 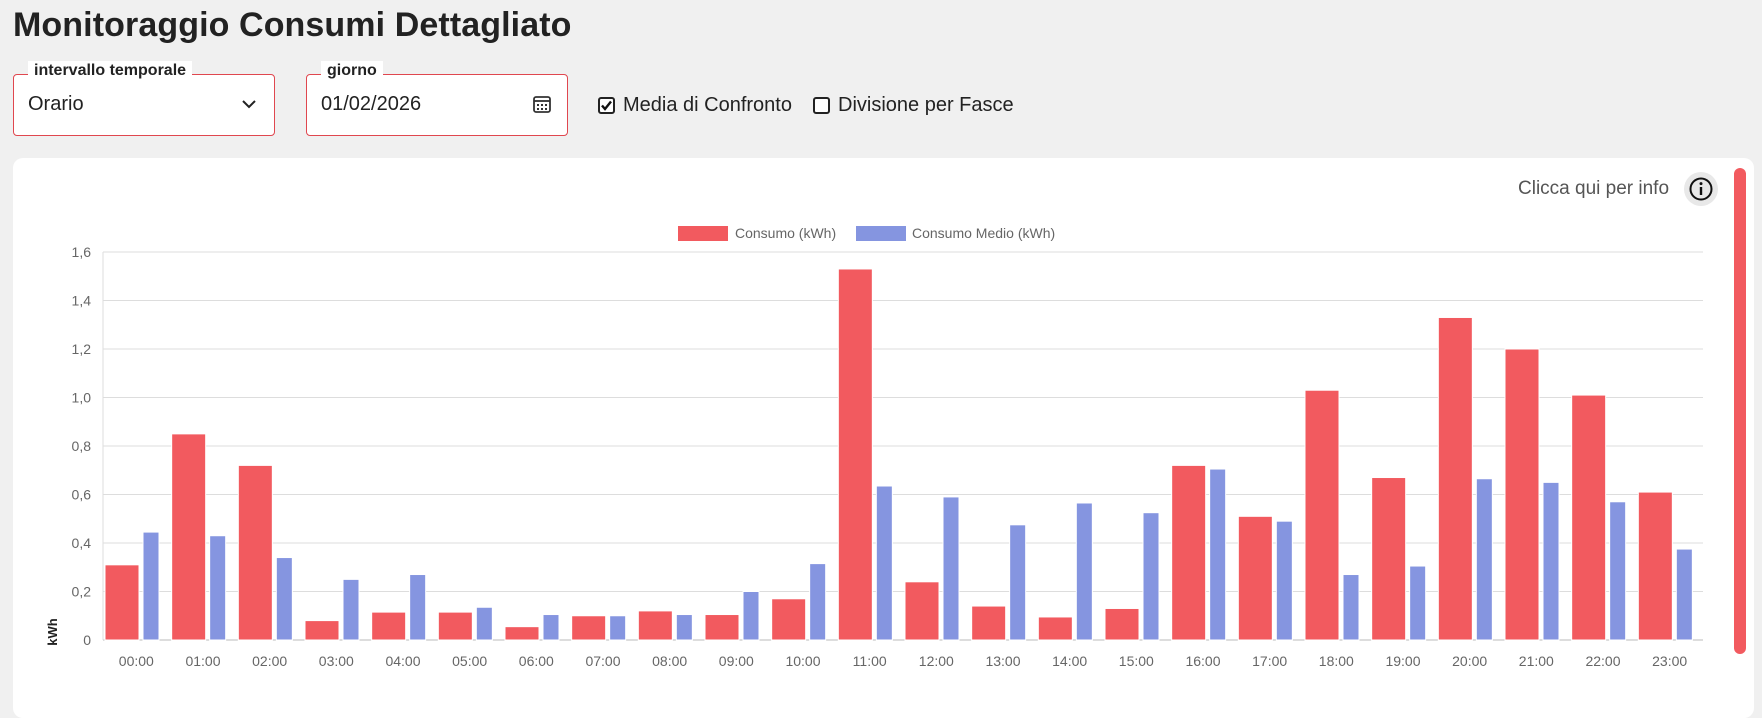 What do you see at coordinates (703, 233) in the screenshot?
I see `legend-swatch-consumo` at bounding box center [703, 233].